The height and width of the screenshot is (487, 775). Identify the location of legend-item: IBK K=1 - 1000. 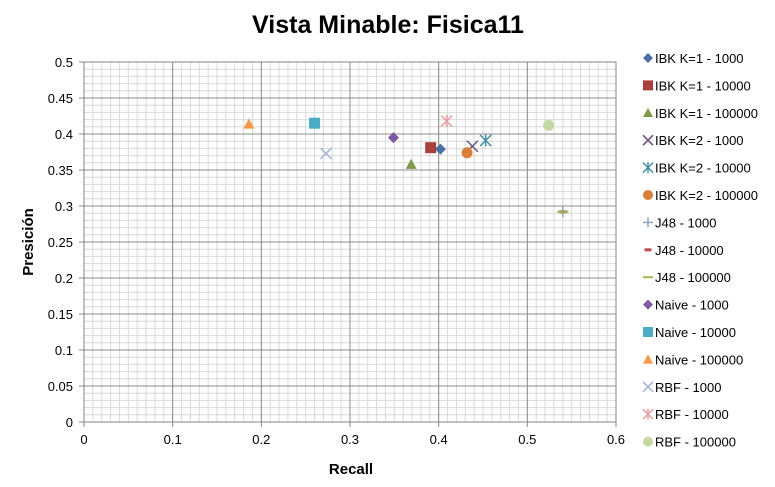
(693, 58).